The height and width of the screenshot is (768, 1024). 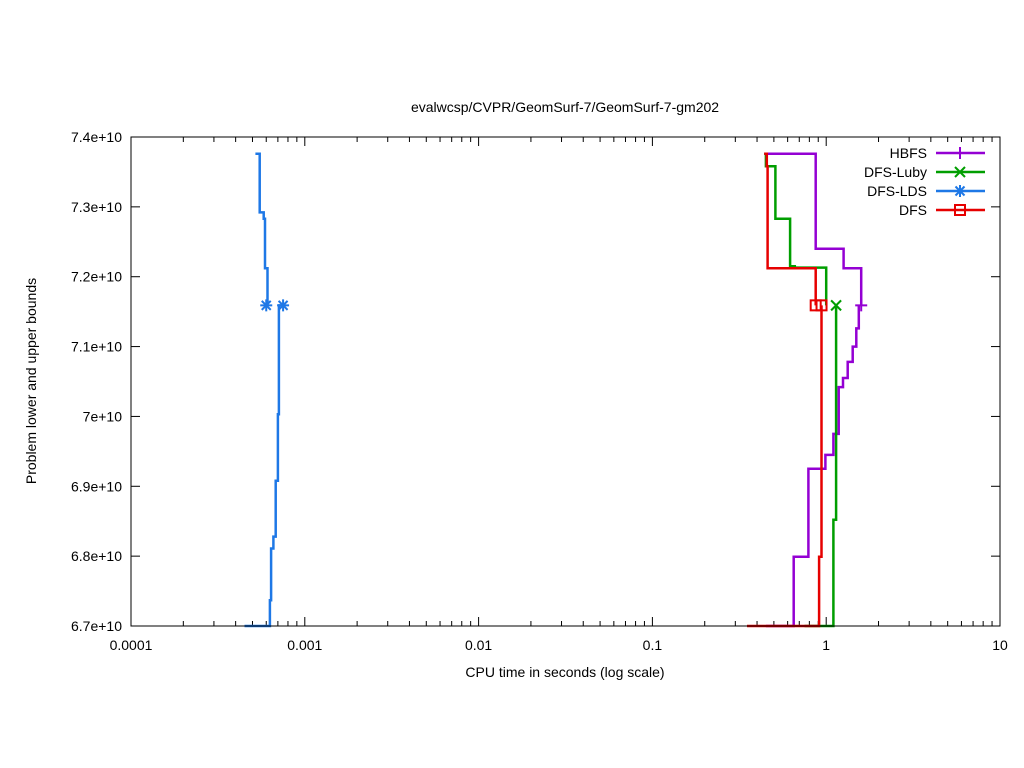 I want to click on x-tick-label: 0.0001, so click(x=131, y=645).